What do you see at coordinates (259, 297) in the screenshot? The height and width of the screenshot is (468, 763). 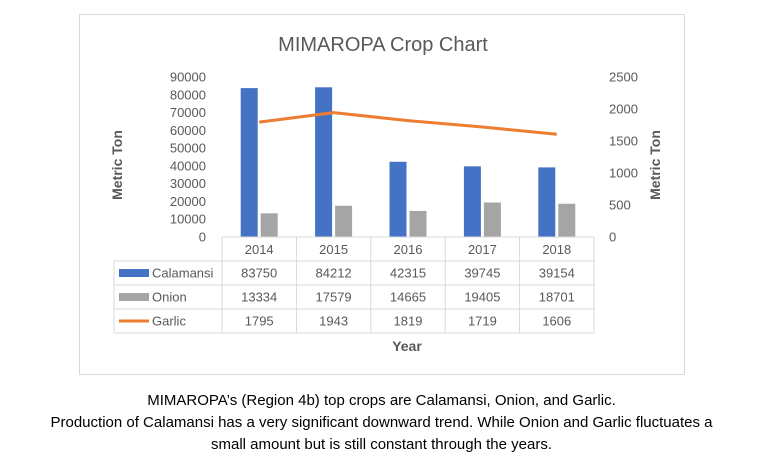 I see `data-label-onion: 13334` at bounding box center [259, 297].